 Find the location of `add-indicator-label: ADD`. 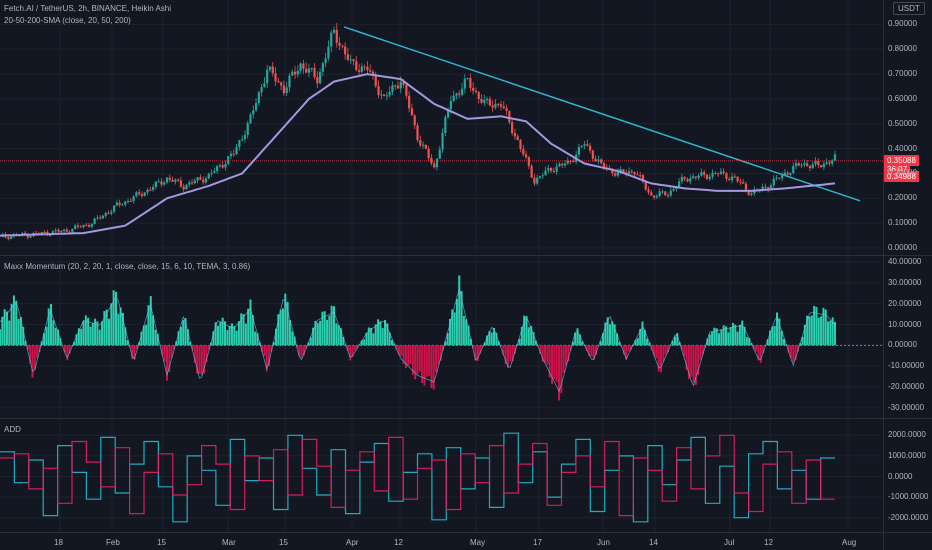

add-indicator-label: ADD is located at coordinates (12, 429).